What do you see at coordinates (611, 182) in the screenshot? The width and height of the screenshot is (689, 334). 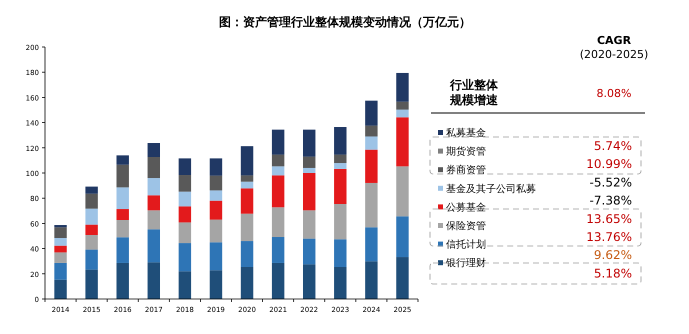 I see `text: -5.52%` at bounding box center [611, 182].